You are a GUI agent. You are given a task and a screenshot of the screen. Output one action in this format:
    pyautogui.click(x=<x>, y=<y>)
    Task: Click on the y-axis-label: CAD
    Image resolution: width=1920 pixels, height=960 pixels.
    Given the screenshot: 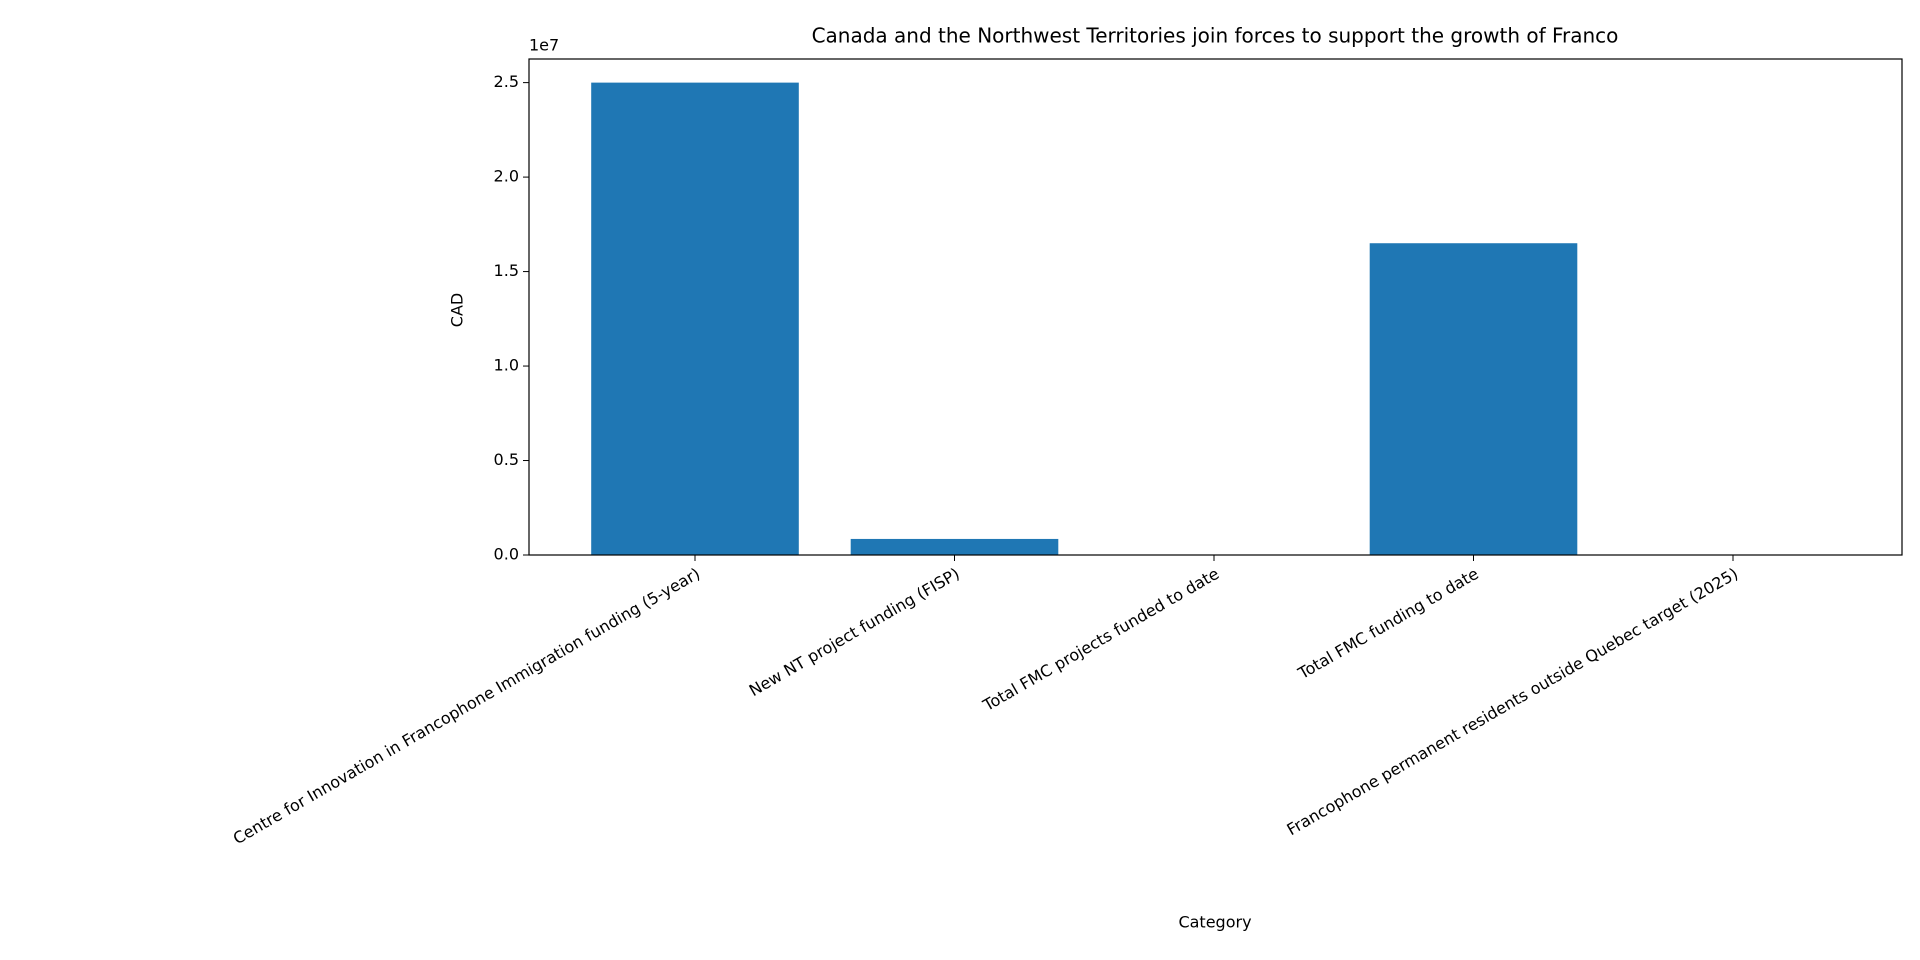 What is the action you would take?
    pyautogui.click(x=457, y=310)
    